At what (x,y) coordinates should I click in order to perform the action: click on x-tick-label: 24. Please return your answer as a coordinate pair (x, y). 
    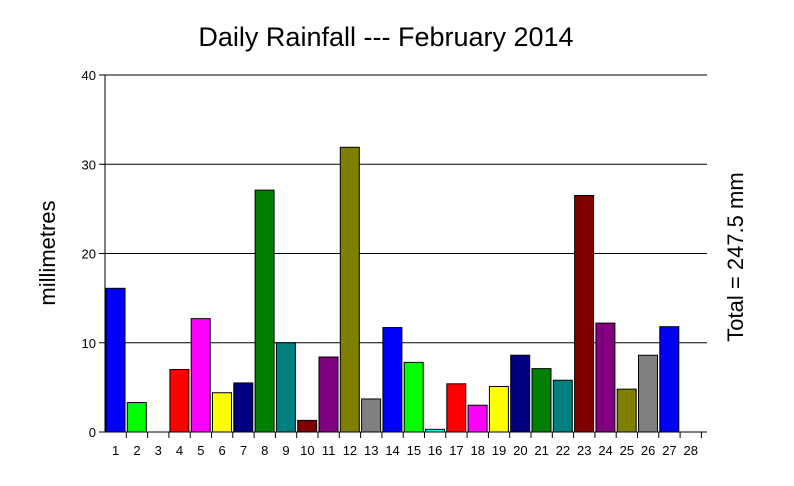
    Looking at the image, I should click on (605, 450).